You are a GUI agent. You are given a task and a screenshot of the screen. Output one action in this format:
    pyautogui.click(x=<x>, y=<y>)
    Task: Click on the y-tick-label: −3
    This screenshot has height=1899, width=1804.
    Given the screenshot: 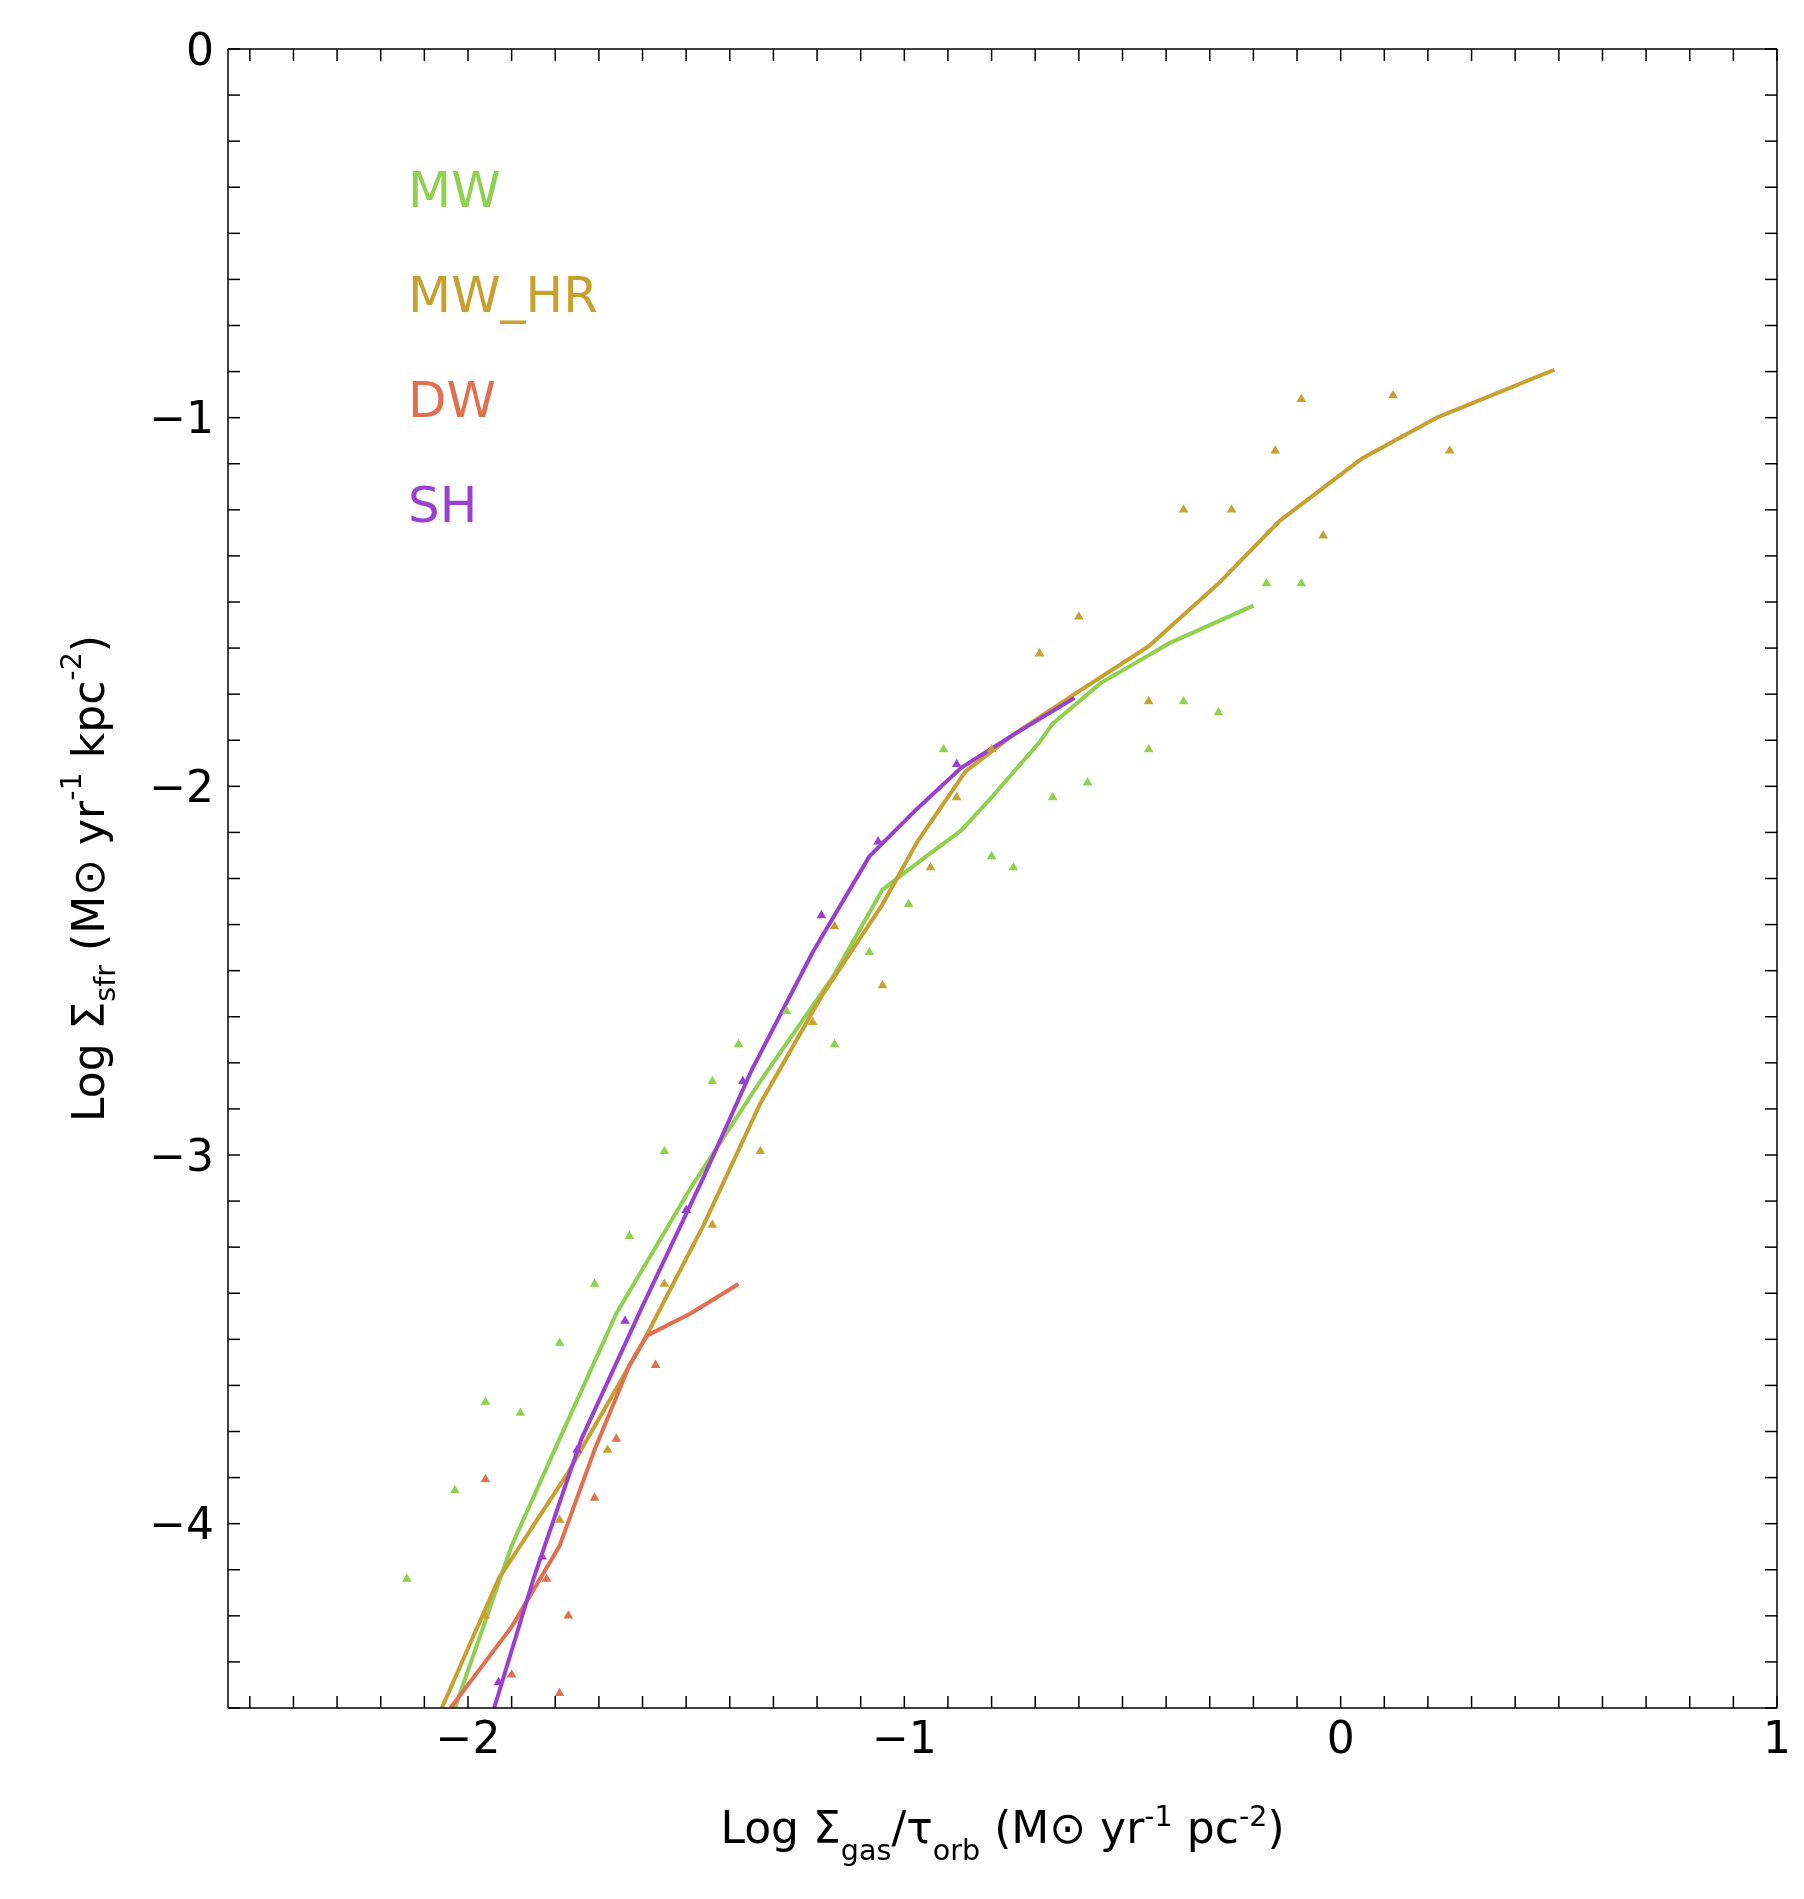 What is the action you would take?
    pyautogui.click(x=181, y=1155)
    